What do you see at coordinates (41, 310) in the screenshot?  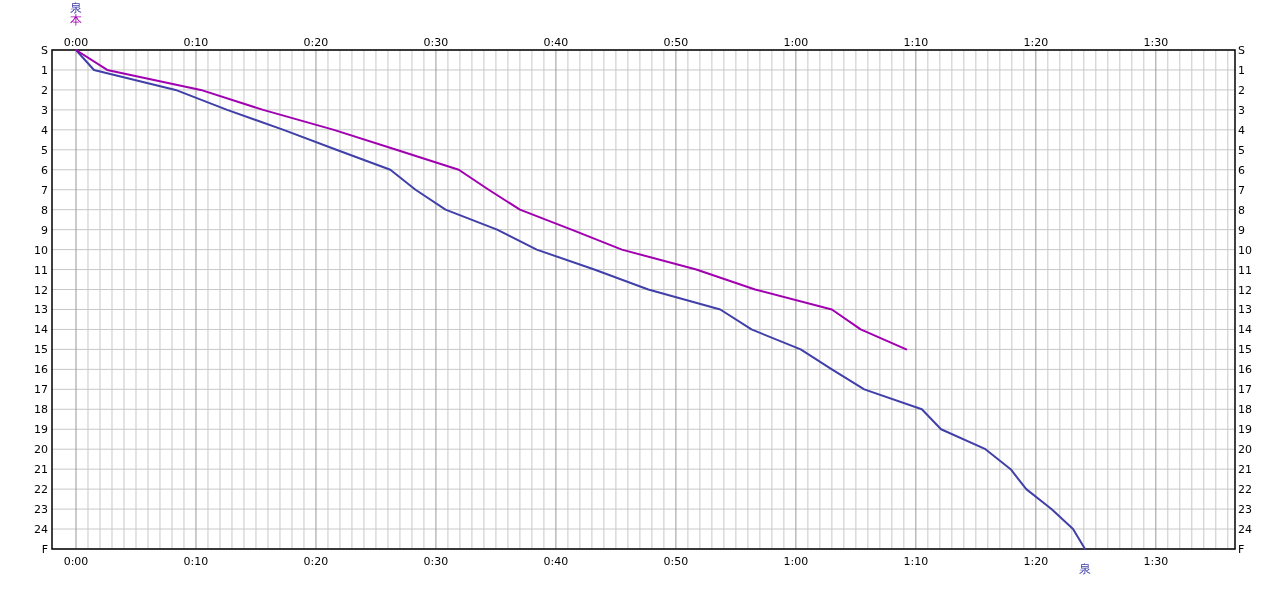 I see `y-tick-label: 13` at bounding box center [41, 310].